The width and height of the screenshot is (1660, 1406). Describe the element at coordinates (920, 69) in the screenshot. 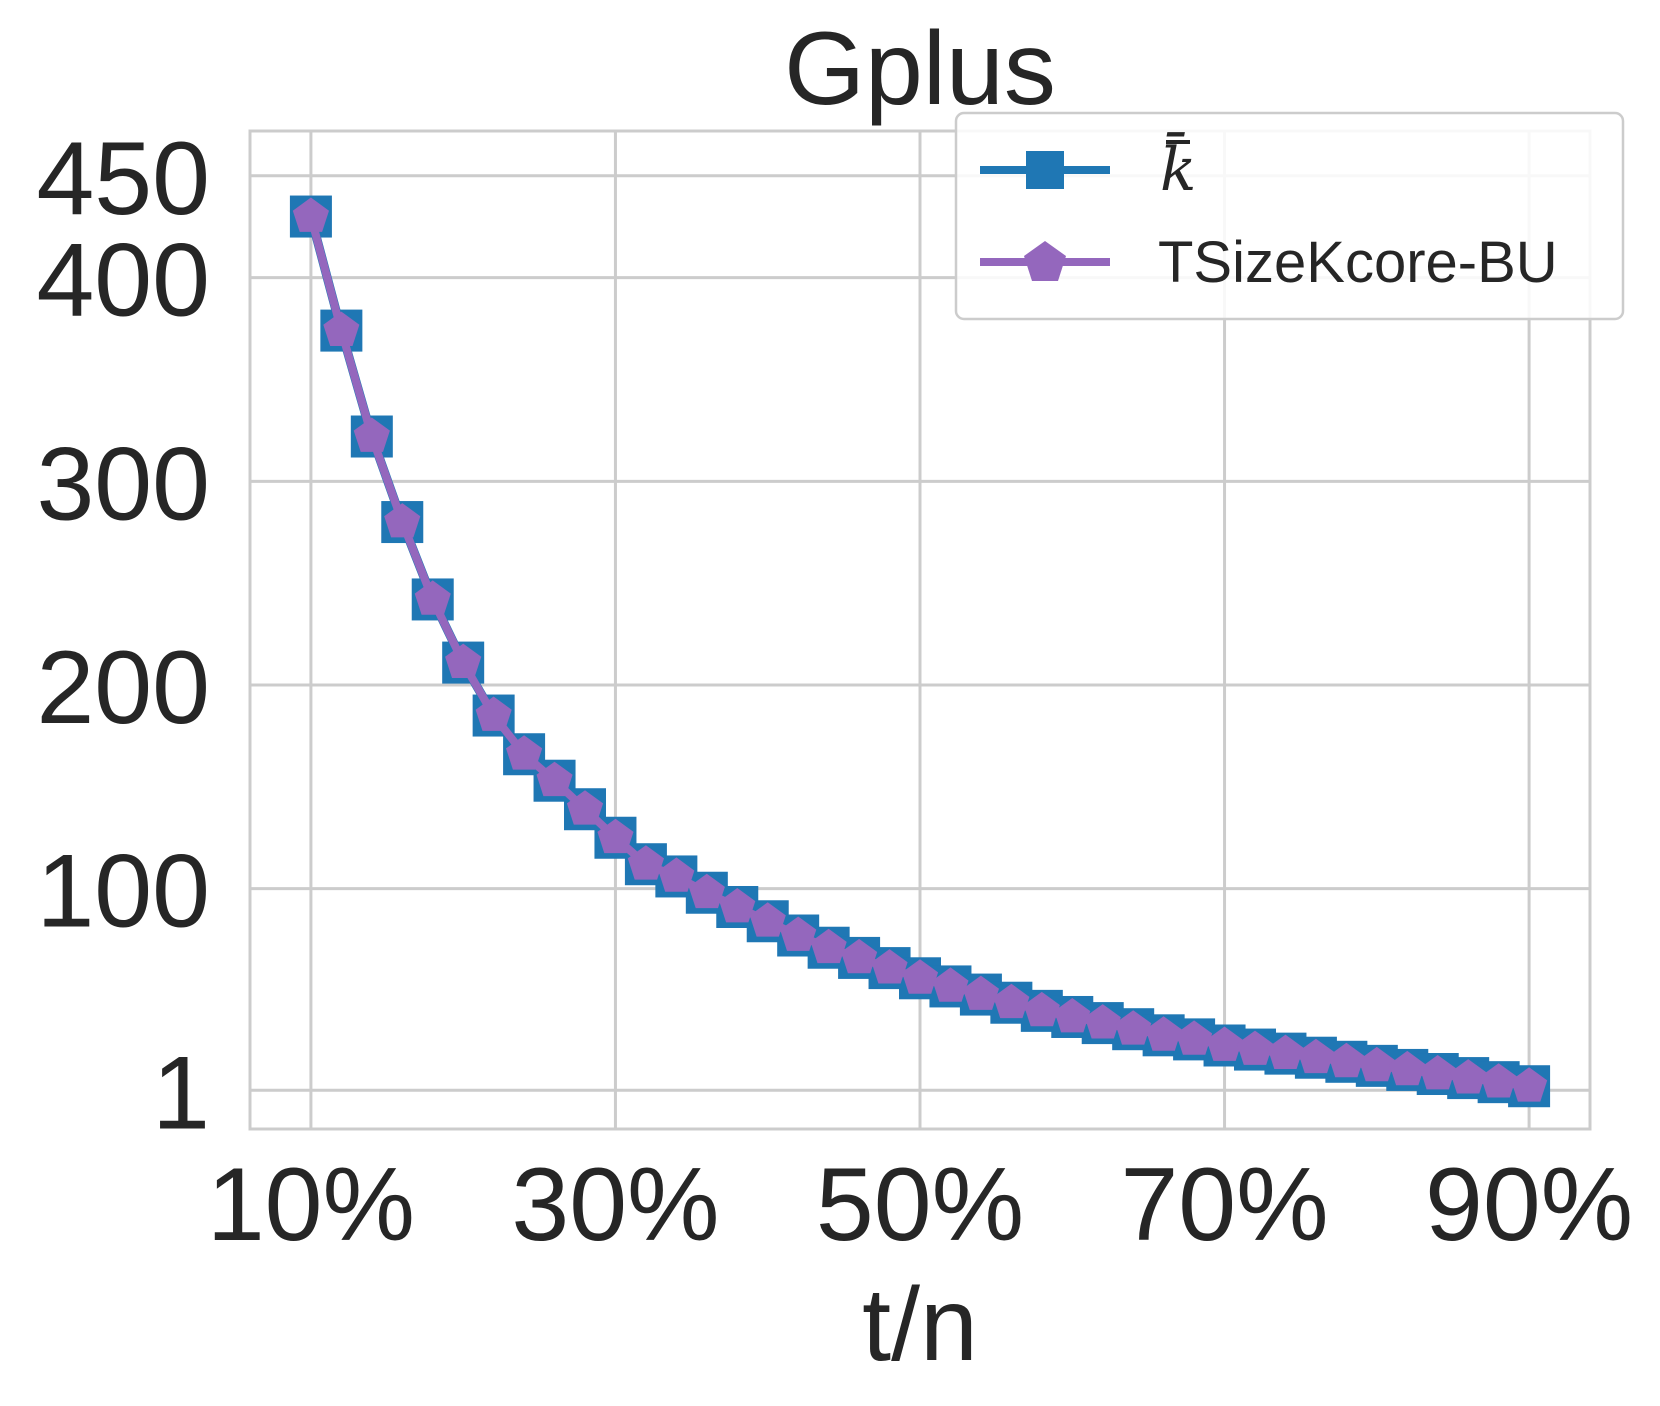

I see `chart-title: Gplus` at that location.